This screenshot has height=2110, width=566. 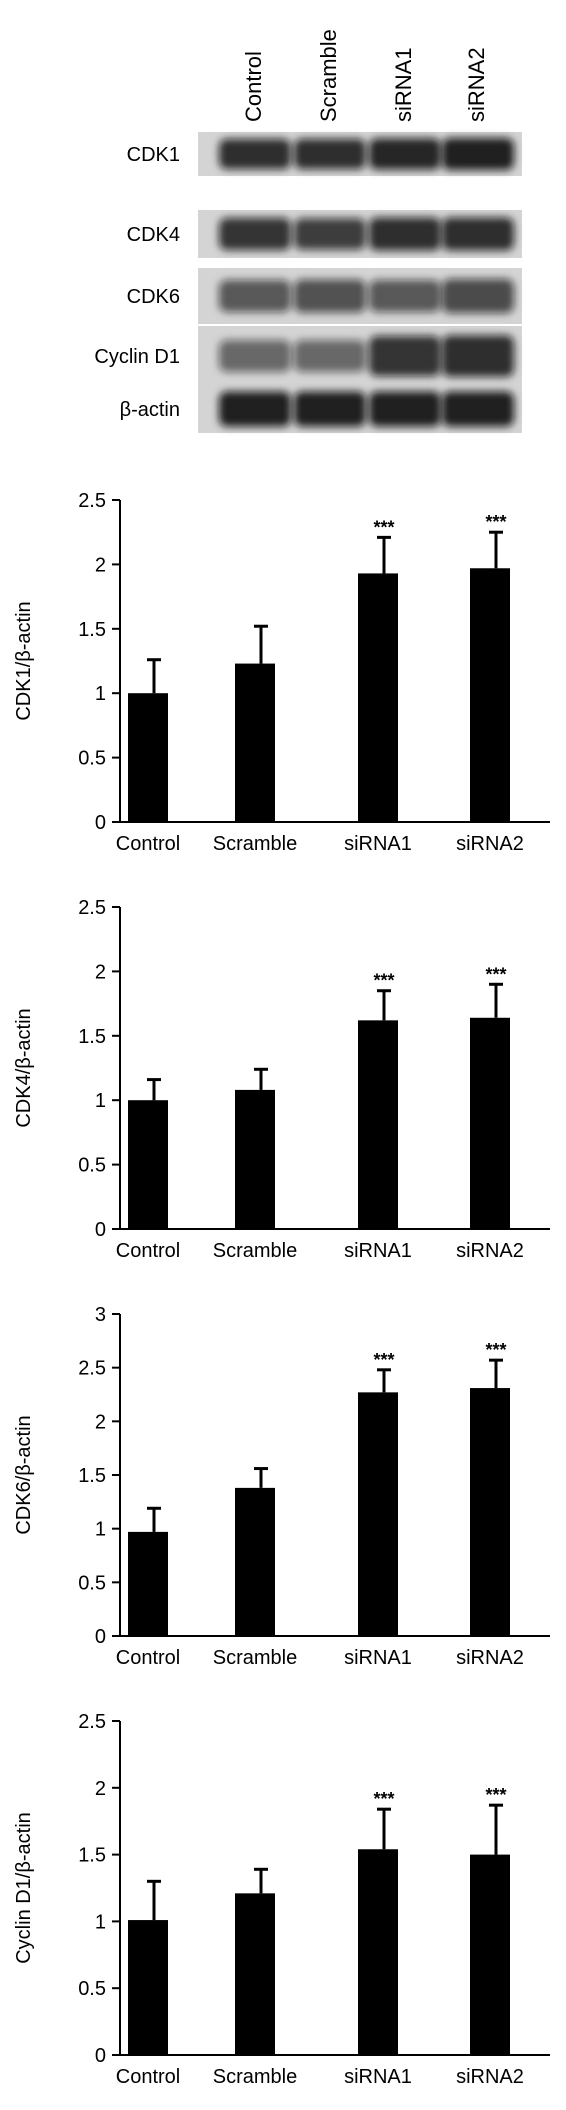 What do you see at coordinates (255, 409) in the screenshot?
I see `blot-band-actin-control` at bounding box center [255, 409].